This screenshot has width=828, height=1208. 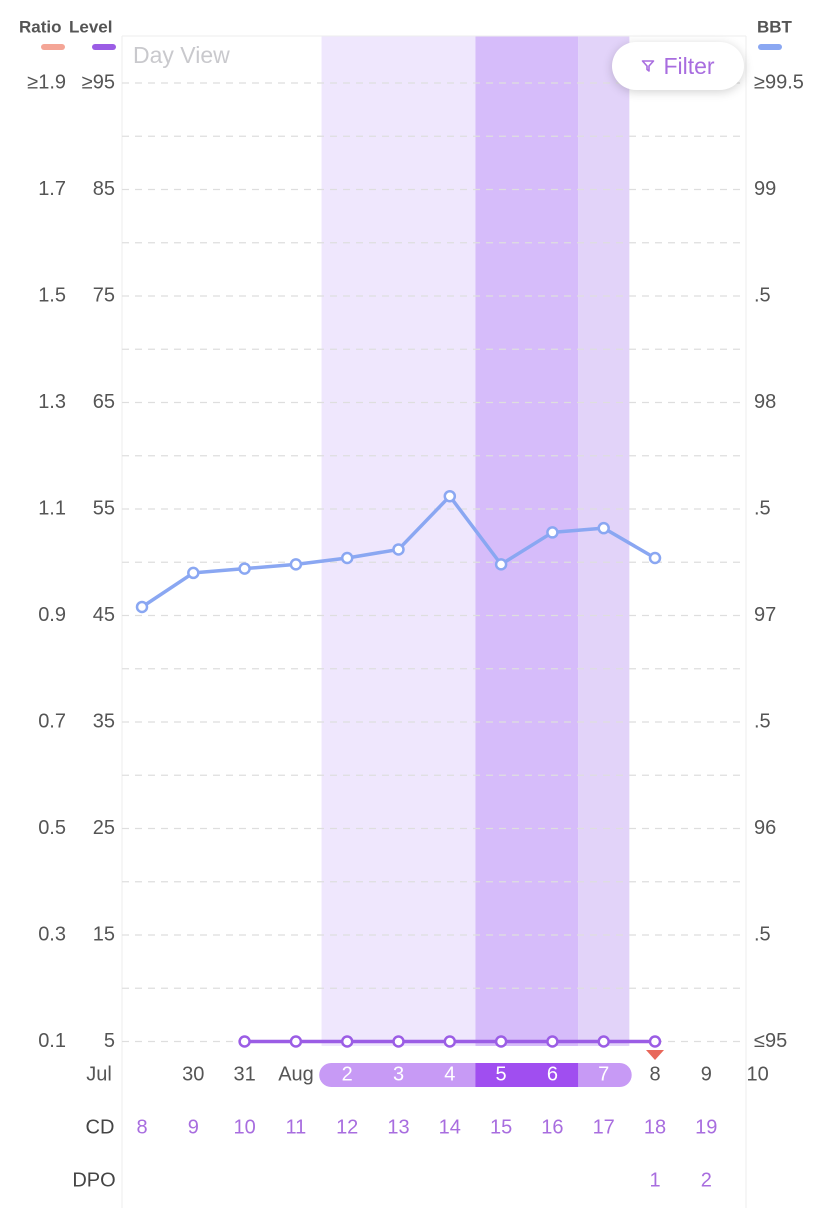 What do you see at coordinates (99, 1074) in the screenshot?
I see `date-tick-label: Jul` at bounding box center [99, 1074].